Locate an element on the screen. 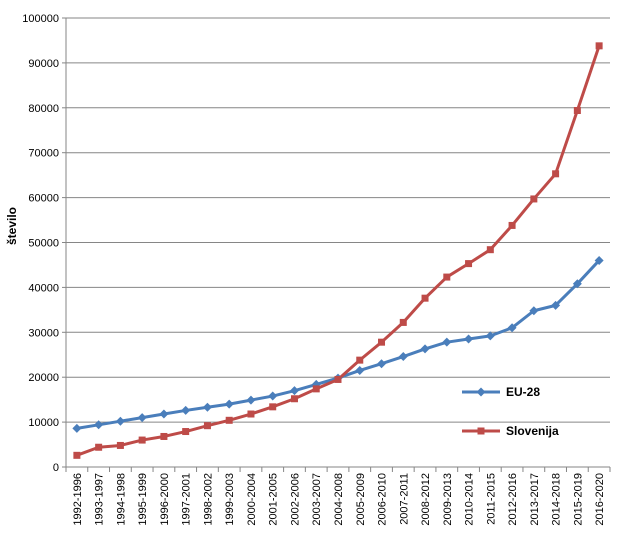 This screenshot has height=558, width=621. x-tick-label: 2000-2004 is located at coordinates (252, 499).